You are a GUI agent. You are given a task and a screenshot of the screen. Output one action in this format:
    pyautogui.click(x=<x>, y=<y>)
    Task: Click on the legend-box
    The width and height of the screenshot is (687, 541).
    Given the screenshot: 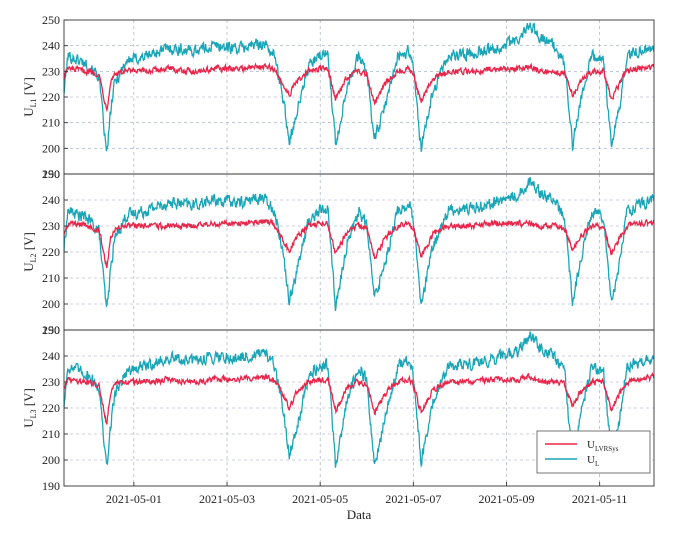 What is the action you would take?
    pyautogui.click(x=593, y=452)
    